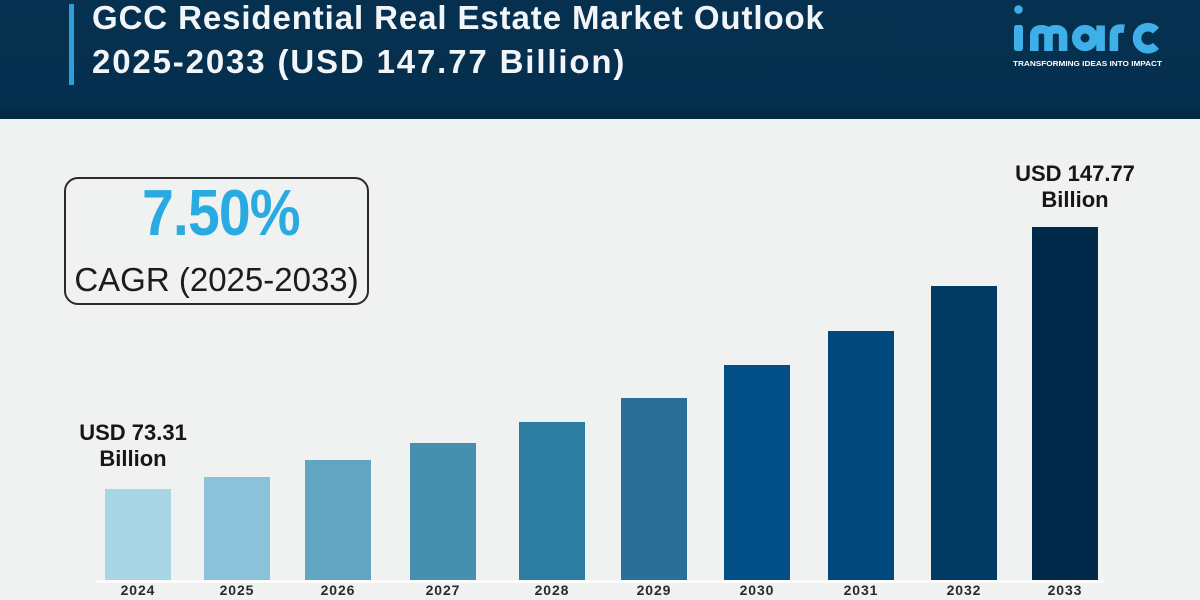 The width and height of the screenshot is (1200, 600). What do you see at coordinates (1088, 62) in the screenshot?
I see `svg-text: TRANSFORMING IDEAS INTO IMPACT` at bounding box center [1088, 62].